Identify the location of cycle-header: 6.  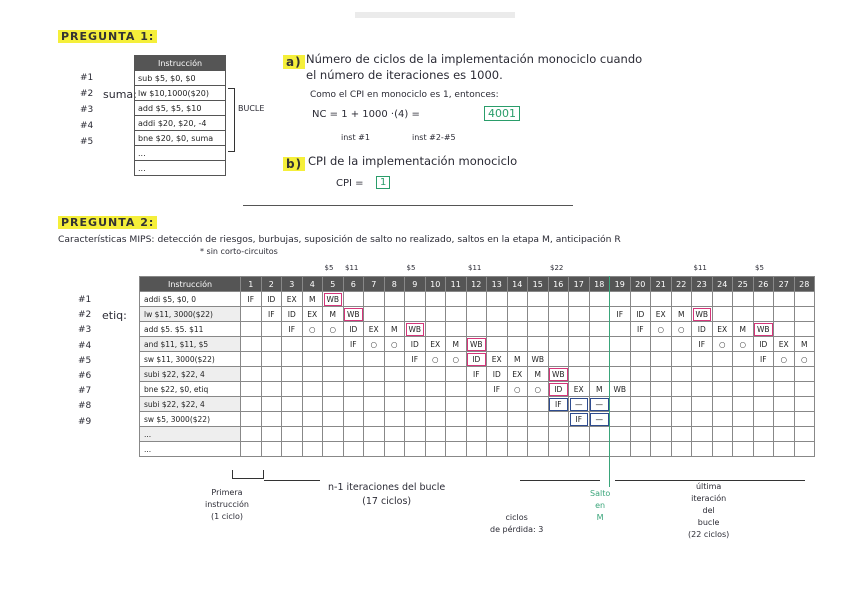
(353, 284).